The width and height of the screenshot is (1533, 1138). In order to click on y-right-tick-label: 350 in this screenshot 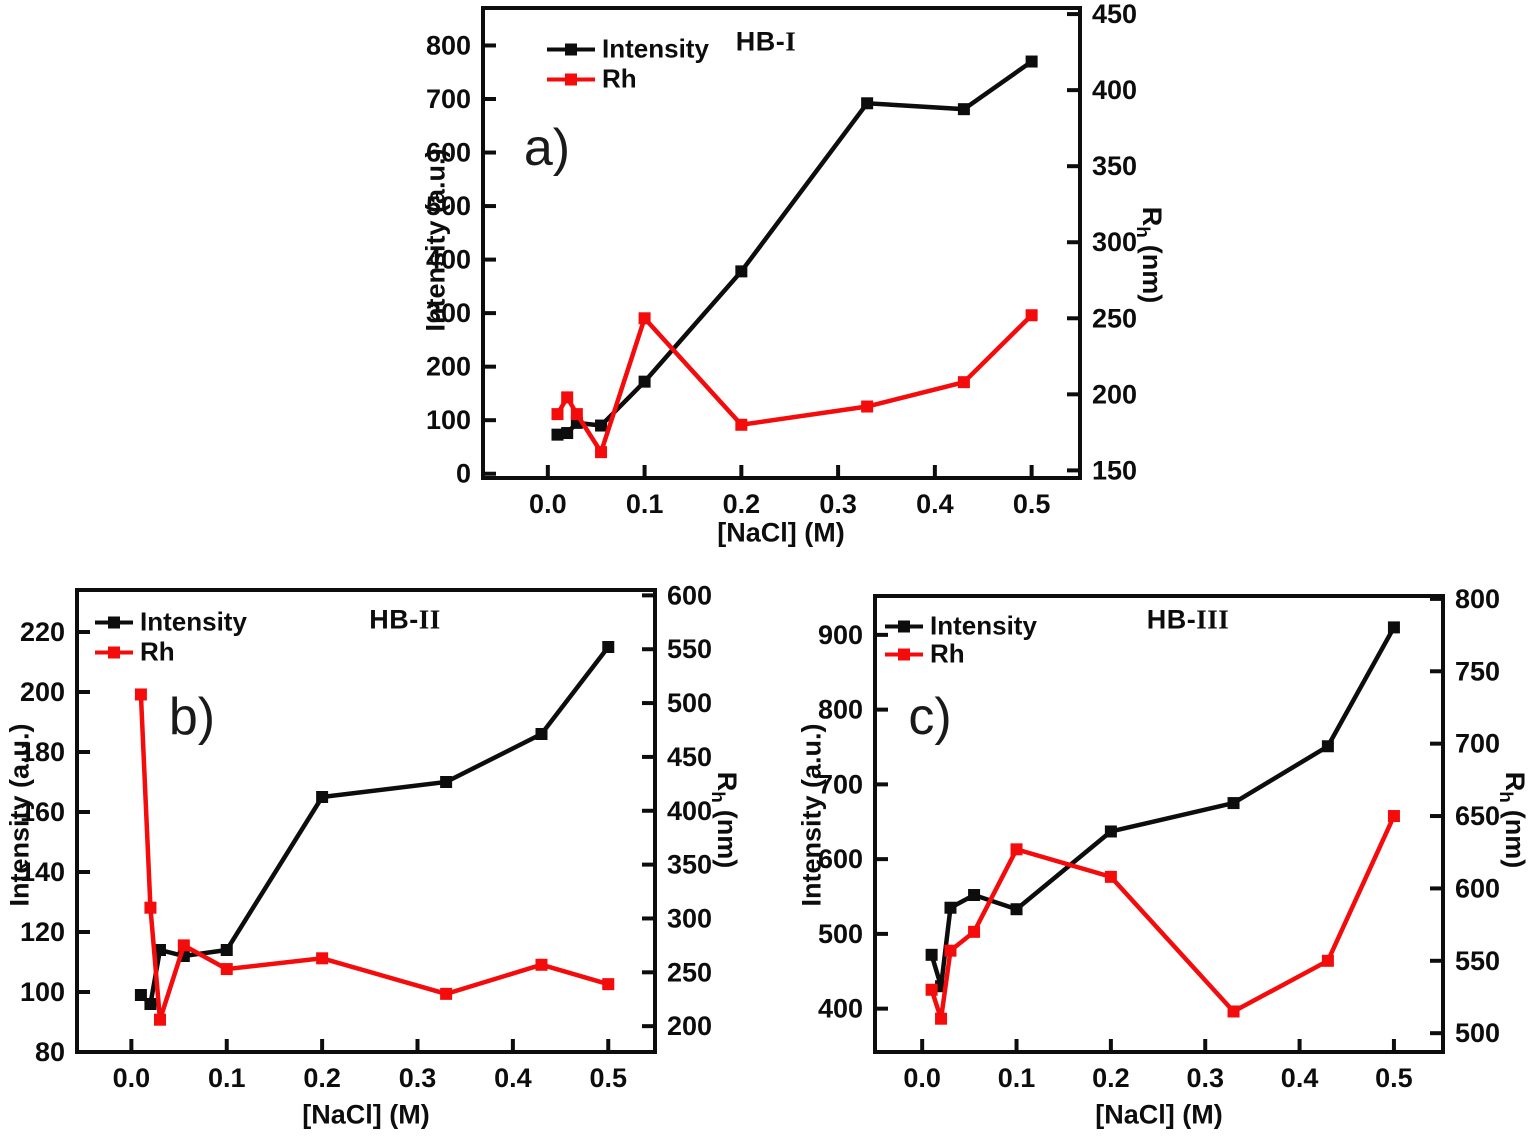, I will do `click(689, 865)`.